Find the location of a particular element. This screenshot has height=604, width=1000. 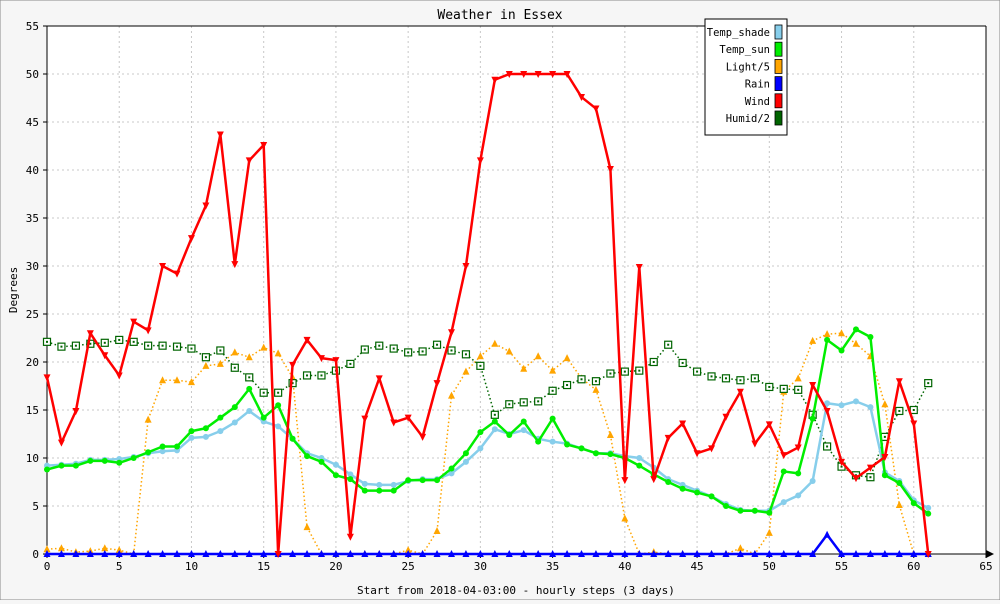

x-tick-label: 25 is located at coordinates (408, 566).